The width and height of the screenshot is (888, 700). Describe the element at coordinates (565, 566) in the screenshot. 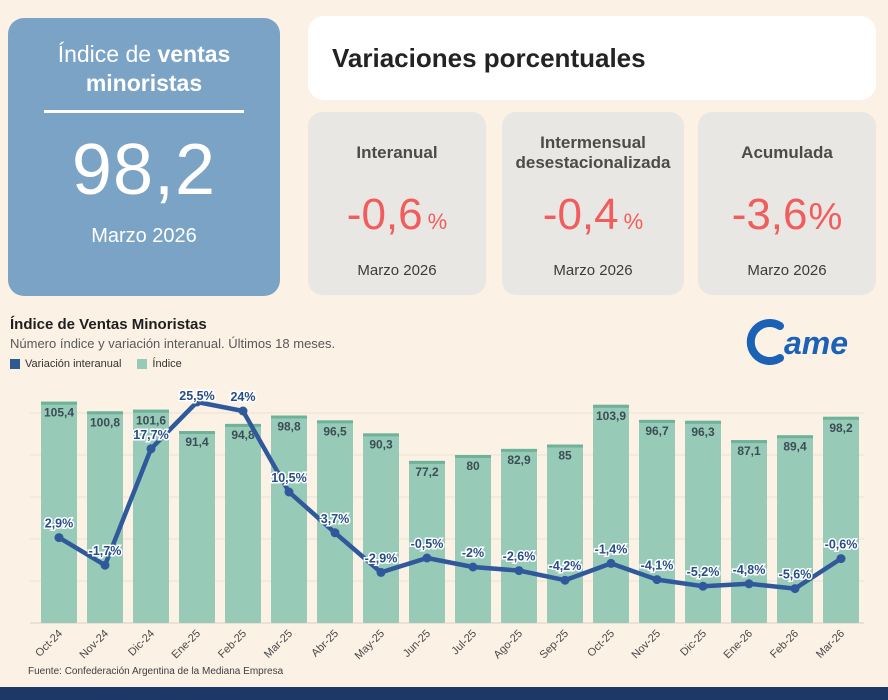

I see `line-value-label: -4,2%` at that location.